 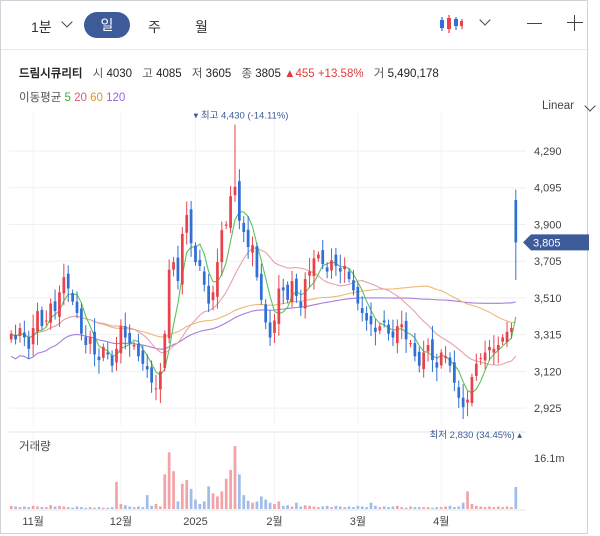 What do you see at coordinates (274, 521) in the screenshot?
I see `x-tick-label: 2월` at bounding box center [274, 521].